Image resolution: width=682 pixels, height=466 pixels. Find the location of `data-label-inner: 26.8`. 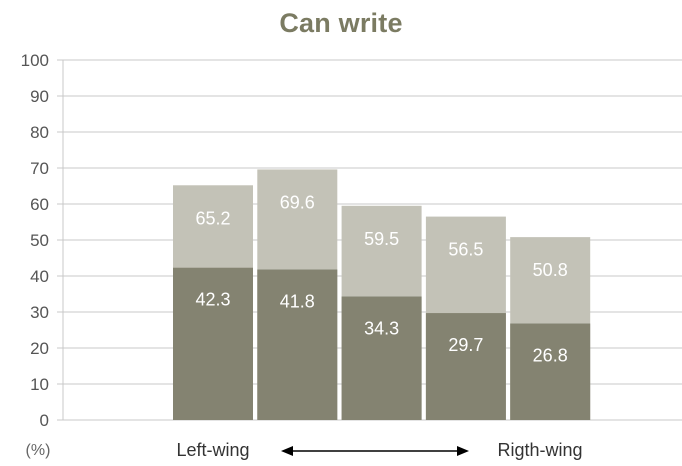

data-label-inner: 26.8 is located at coordinates (550, 356).